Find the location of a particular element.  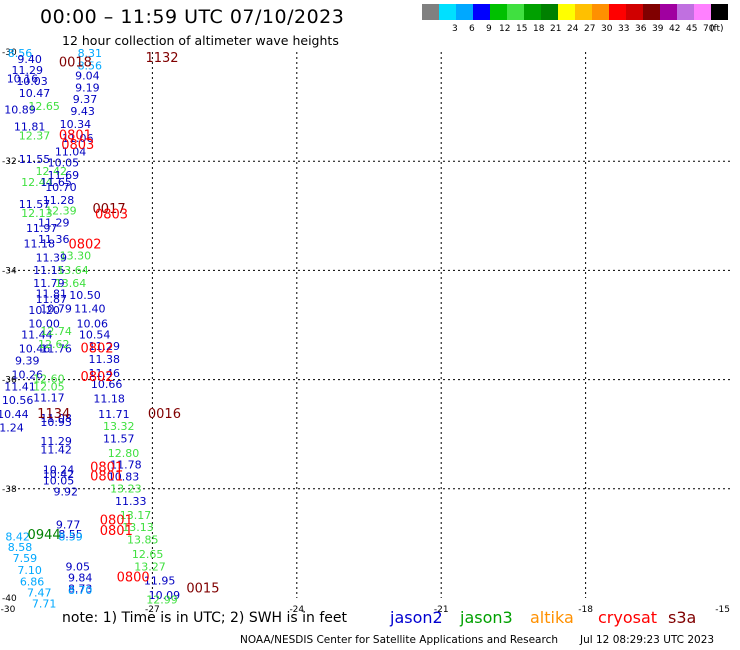

wave-height-value: 10.03 is located at coordinates (32, 81).